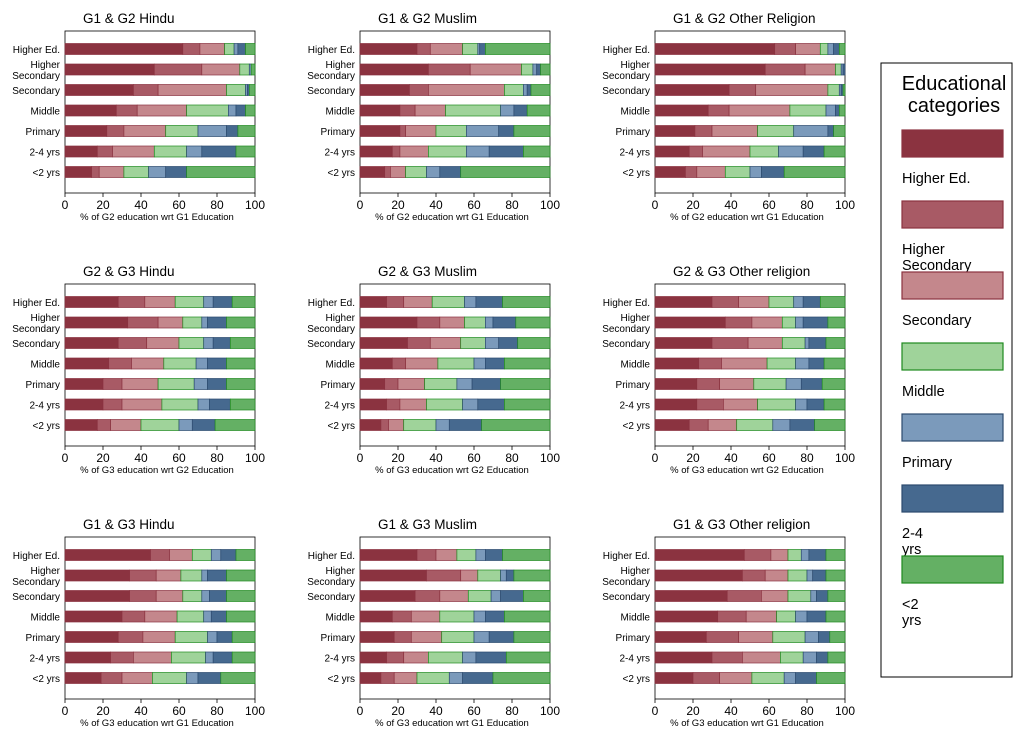  What do you see at coordinates (141, 458) in the screenshot?
I see `x-tick-label: 40` at bounding box center [141, 458].